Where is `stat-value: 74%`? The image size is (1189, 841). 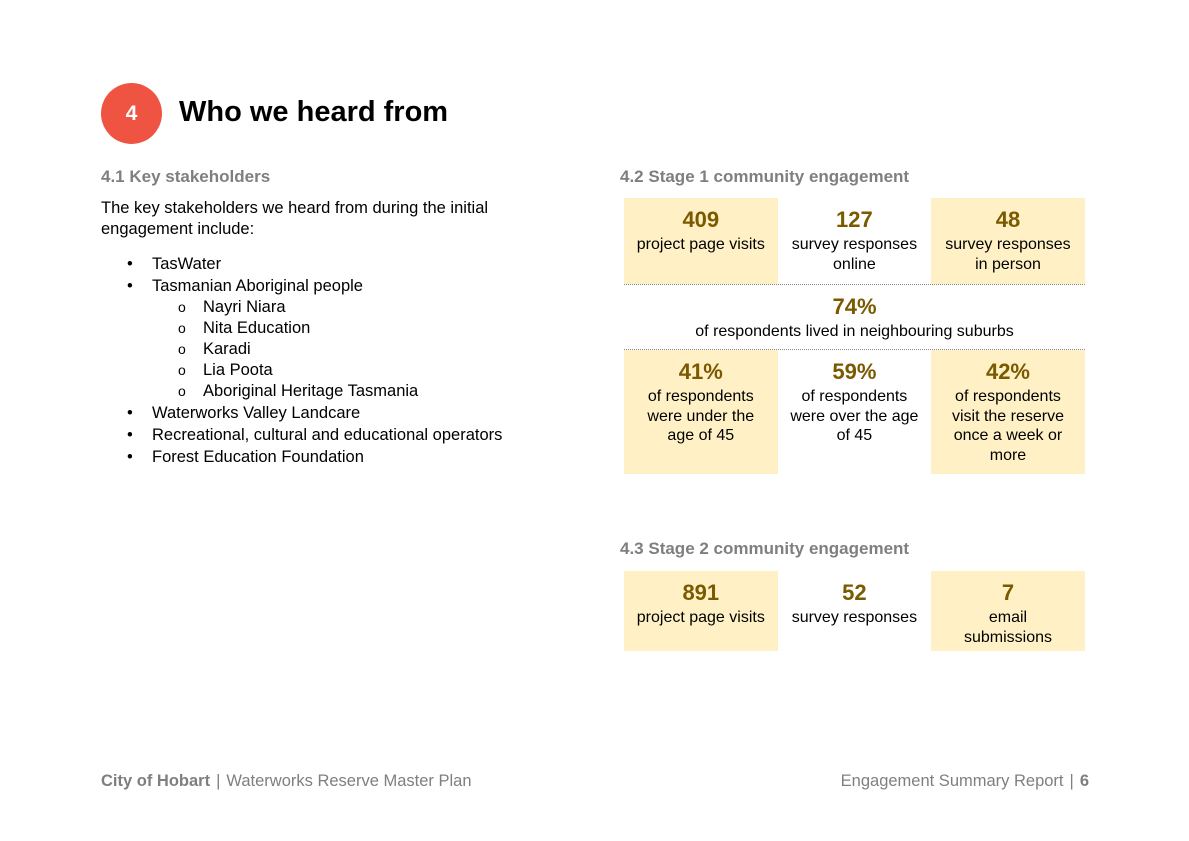
stat-value: 74% is located at coordinates (854, 306).